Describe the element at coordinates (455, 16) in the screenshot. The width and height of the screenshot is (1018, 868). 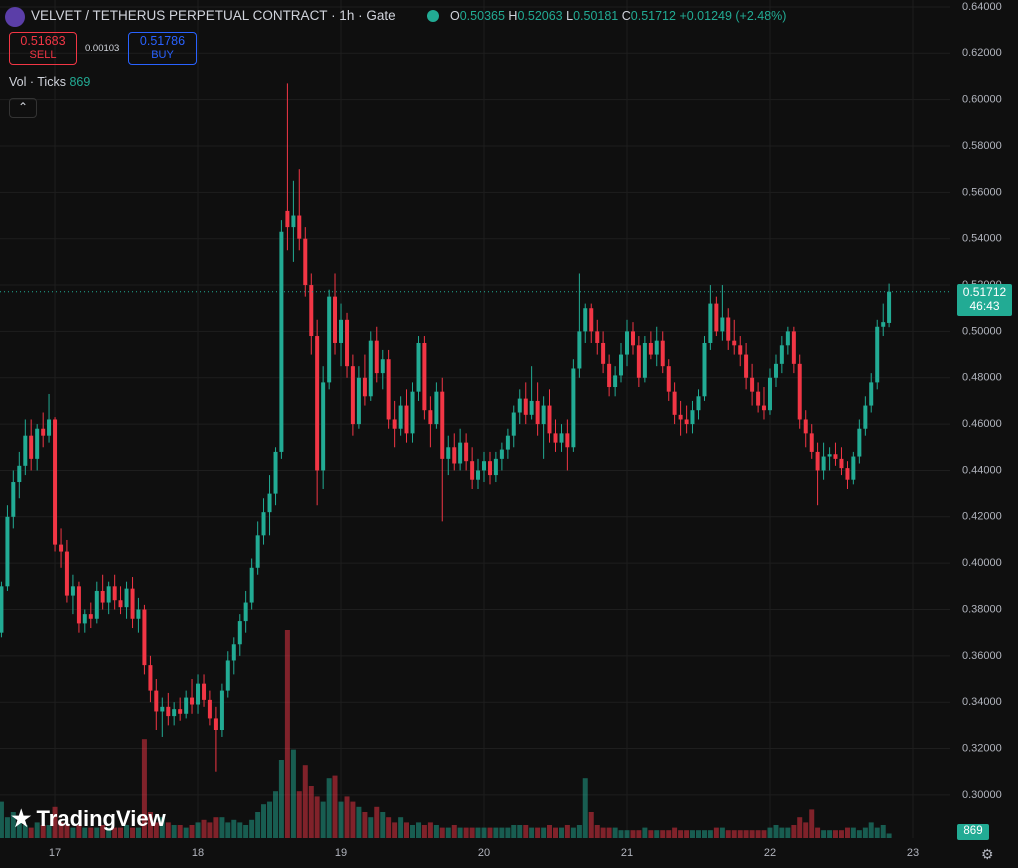
I see `ohlc-label: O` at that location.